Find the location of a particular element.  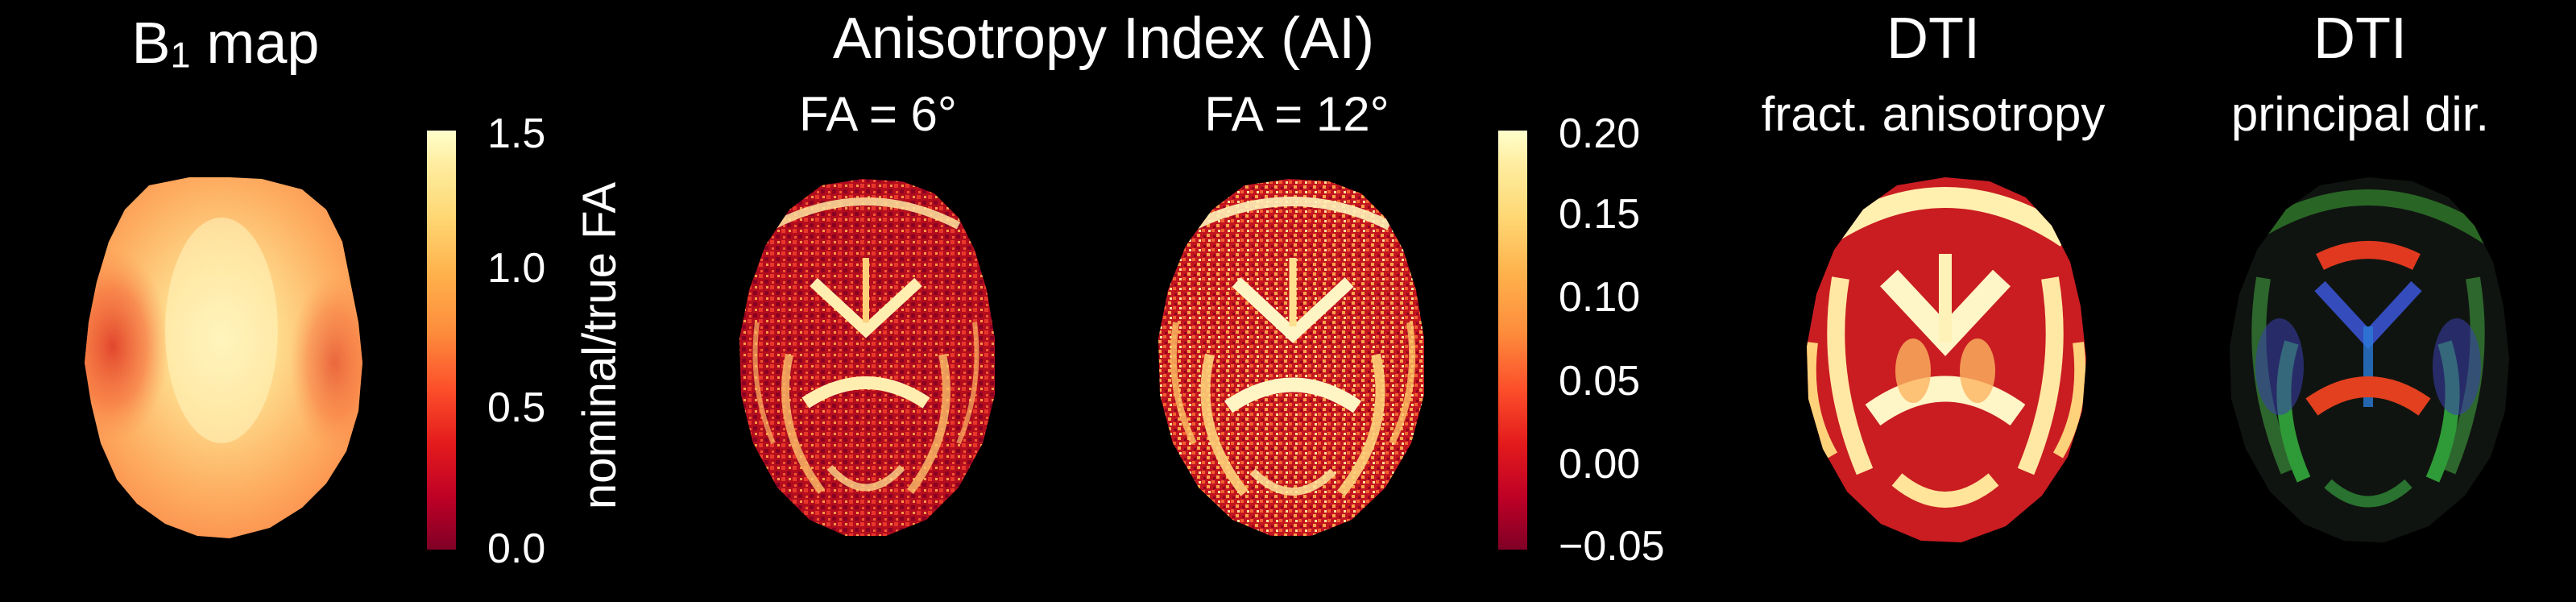

b1-map-title: B1 map is located at coordinates (225, 44).